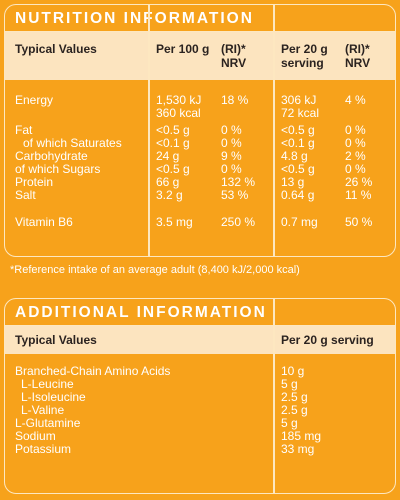  What do you see at coordinates (183, 49) in the screenshot?
I see `header-per-100g: Per 100 g` at bounding box center [183, 49].